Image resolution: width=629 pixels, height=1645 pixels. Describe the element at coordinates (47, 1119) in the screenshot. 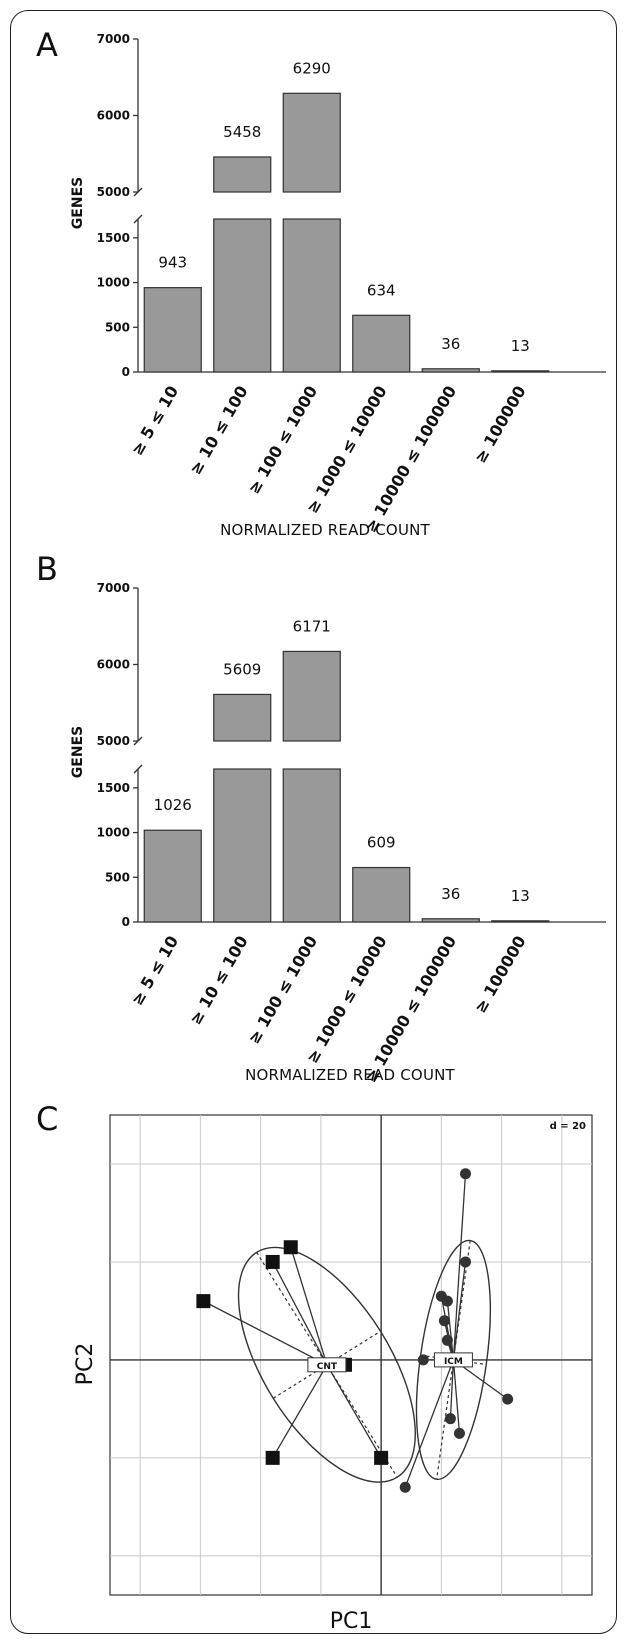

I see `panel-letter-c: C` at that location.